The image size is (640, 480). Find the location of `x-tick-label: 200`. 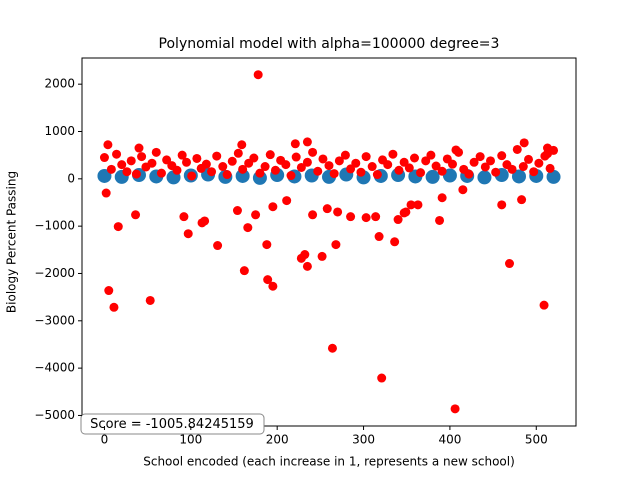

x-tick-label: 200 is located at coordinates (277, 440).